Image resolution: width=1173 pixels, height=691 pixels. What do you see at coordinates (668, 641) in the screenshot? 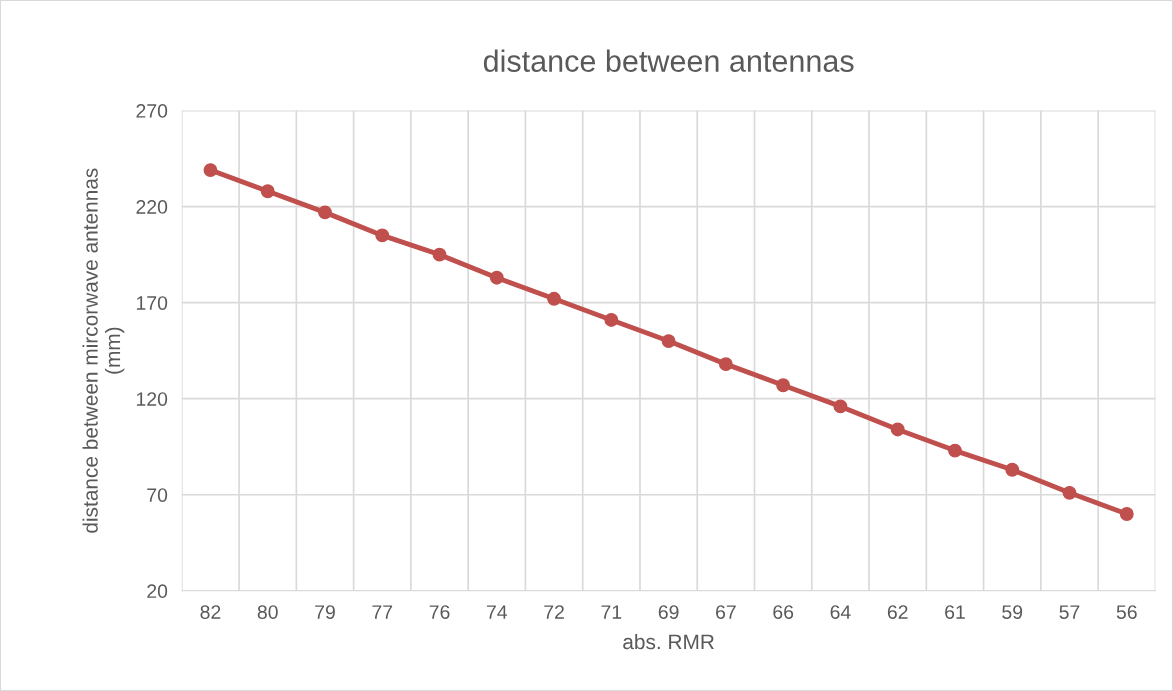
I see `x-axis-title: abs. RMR` at bounding box center [668, 641].